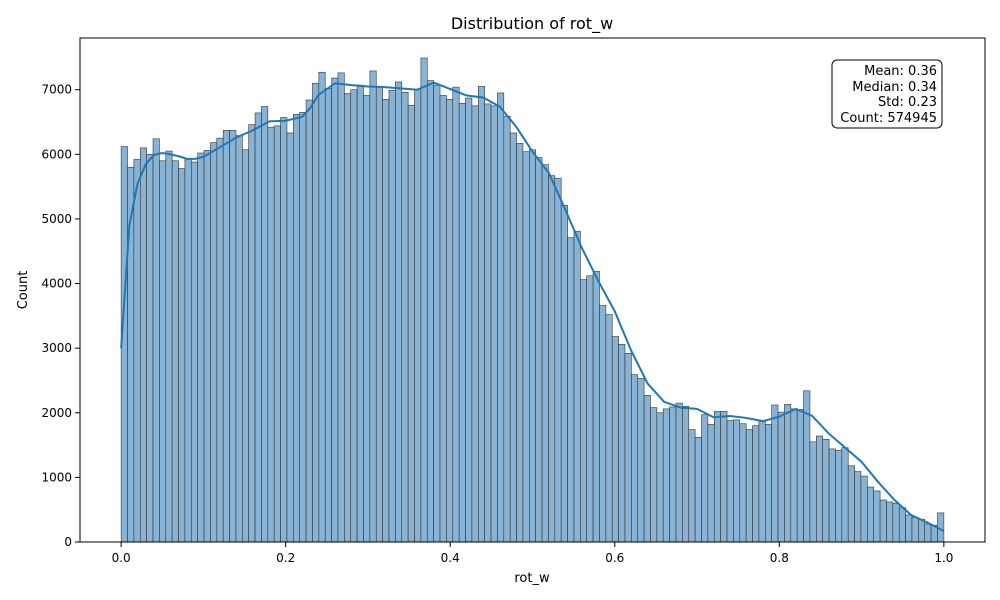  What do you see at coordinates (779, 558) in the screenshot?
I see `x-tick-label: 0.8` at bounding box center [779, 558].